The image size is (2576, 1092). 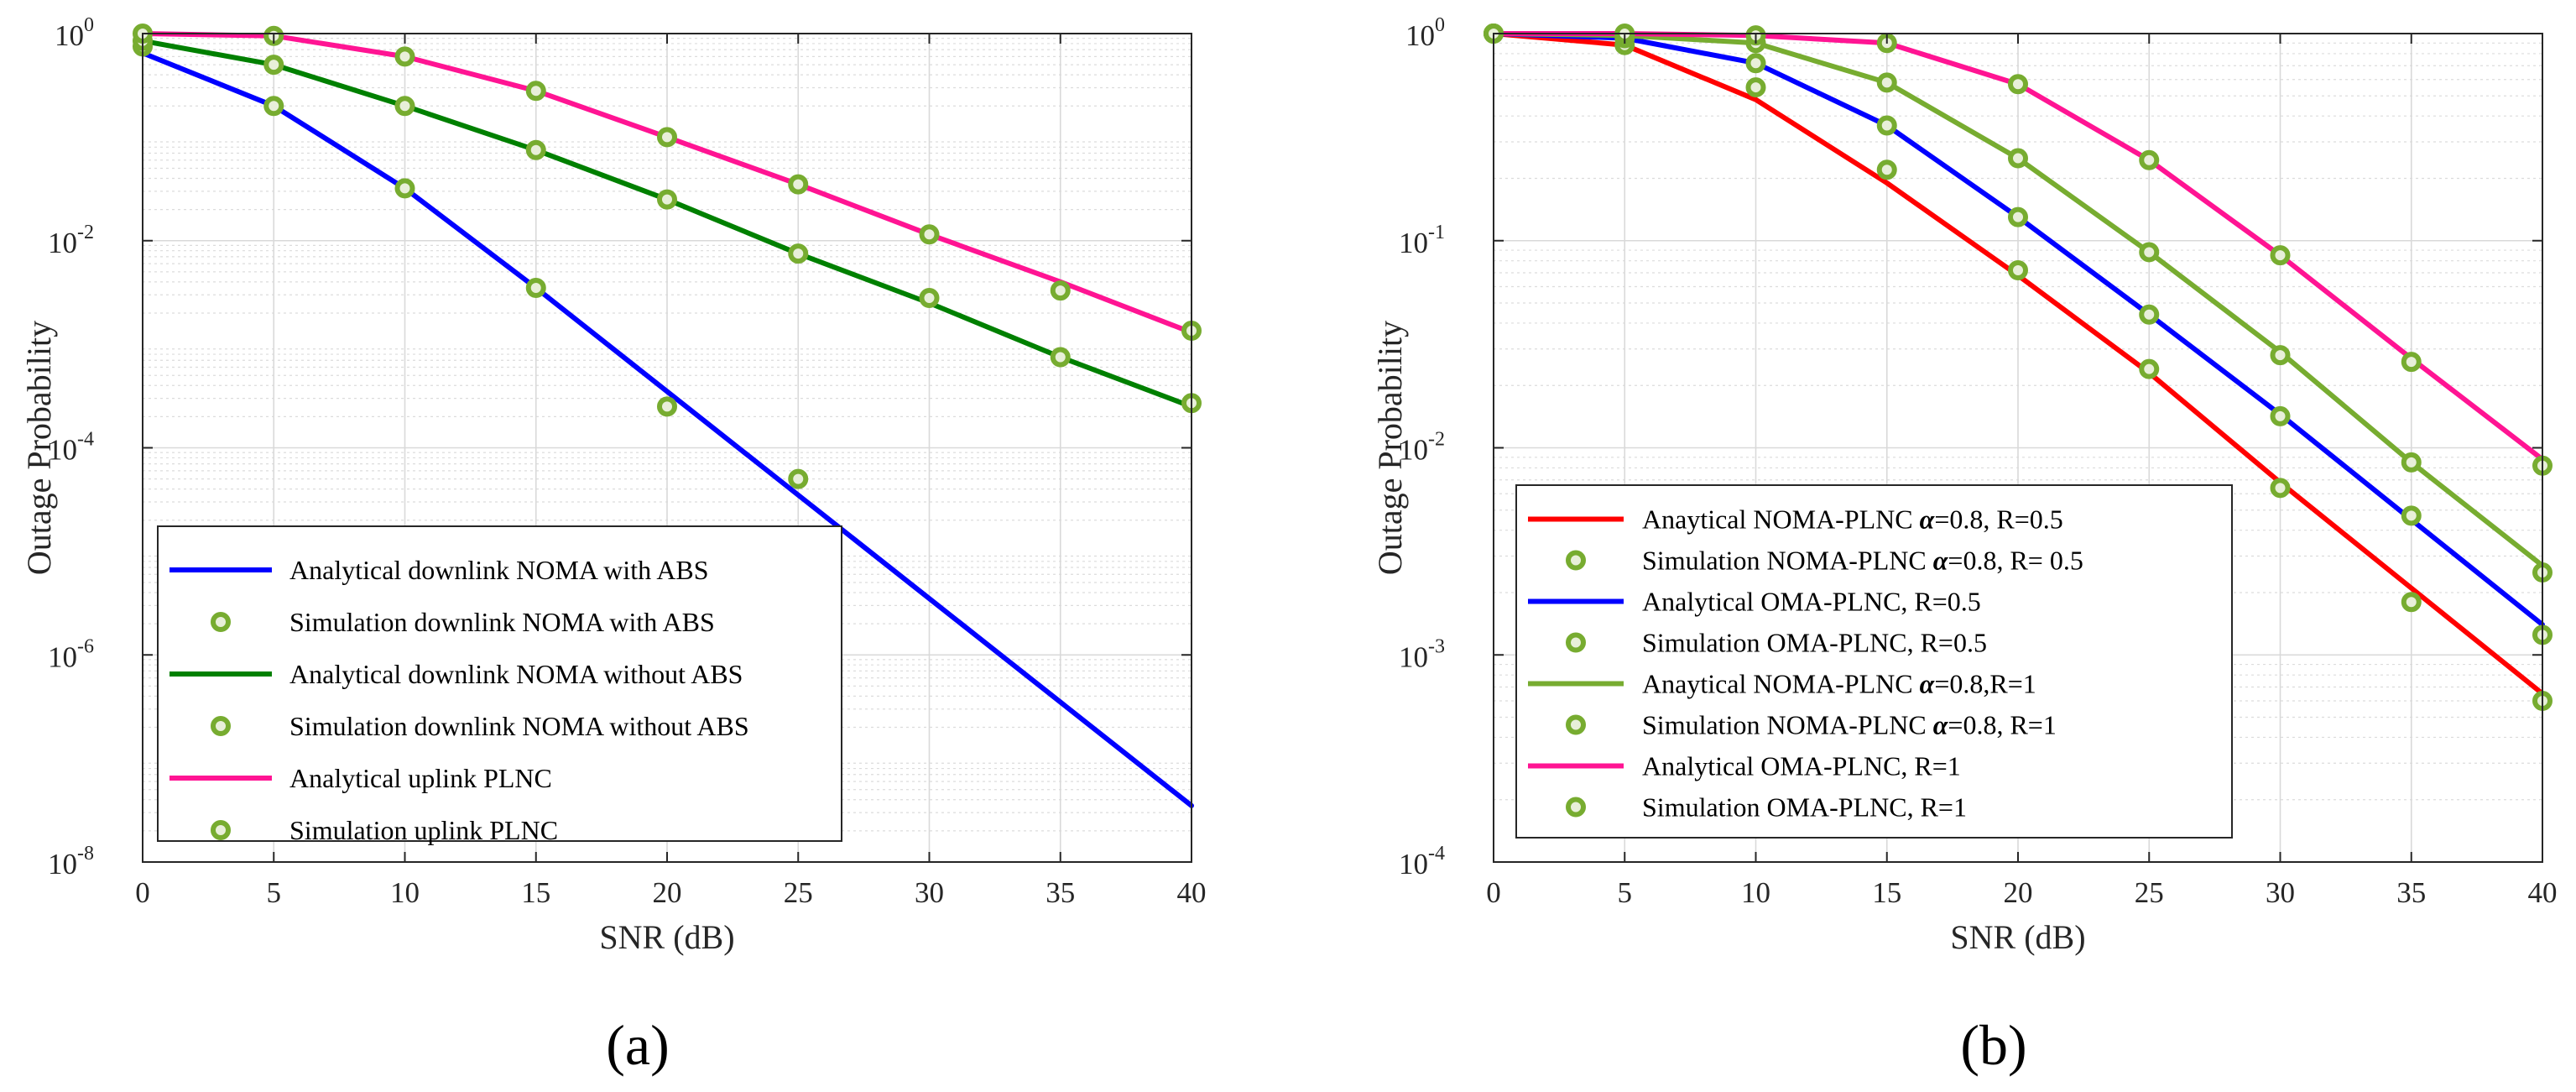 I want to click on legend-text: Anaytical NOMA-PLNC, so click(x=1781, y=519).